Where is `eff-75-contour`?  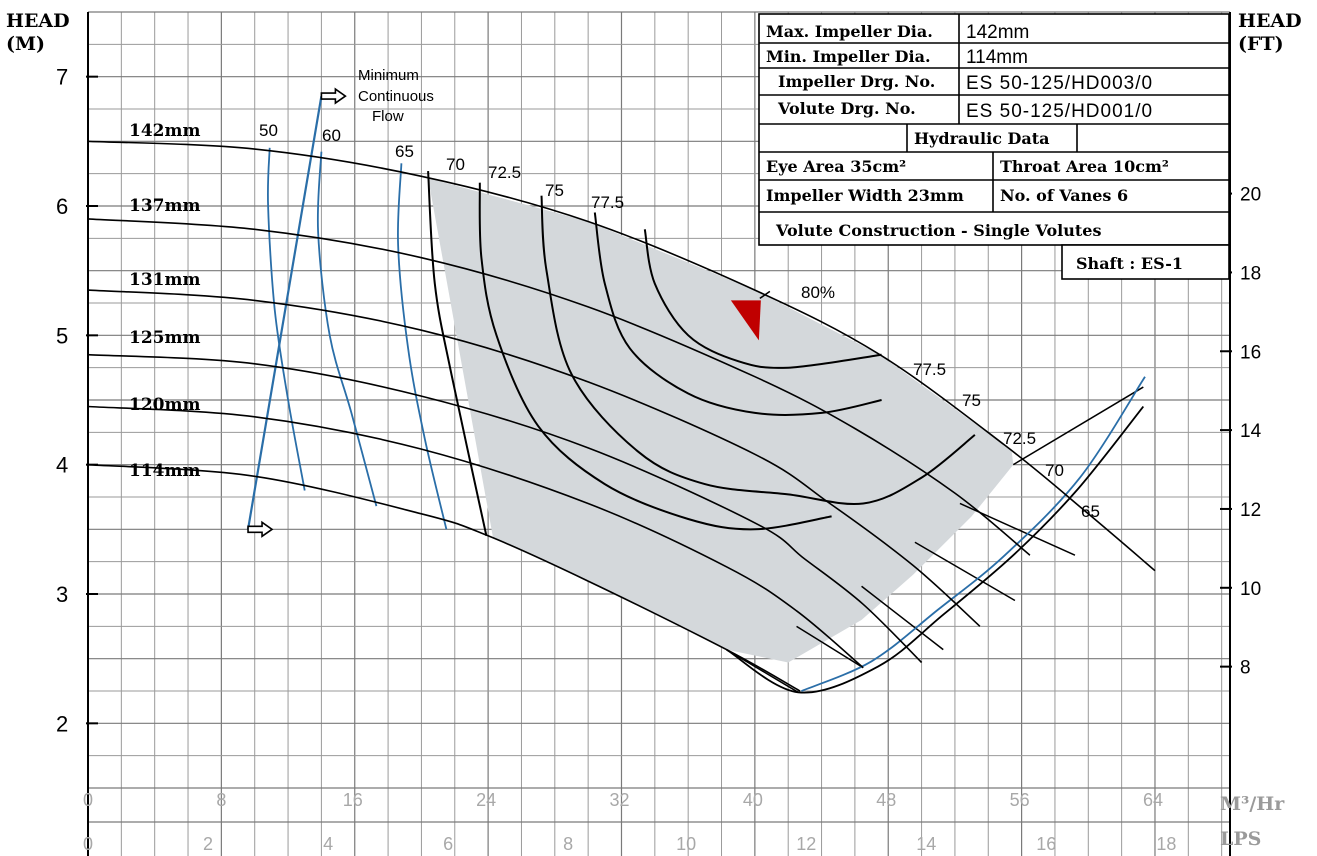 eff-75-contour is located at coordinates (737, 314).